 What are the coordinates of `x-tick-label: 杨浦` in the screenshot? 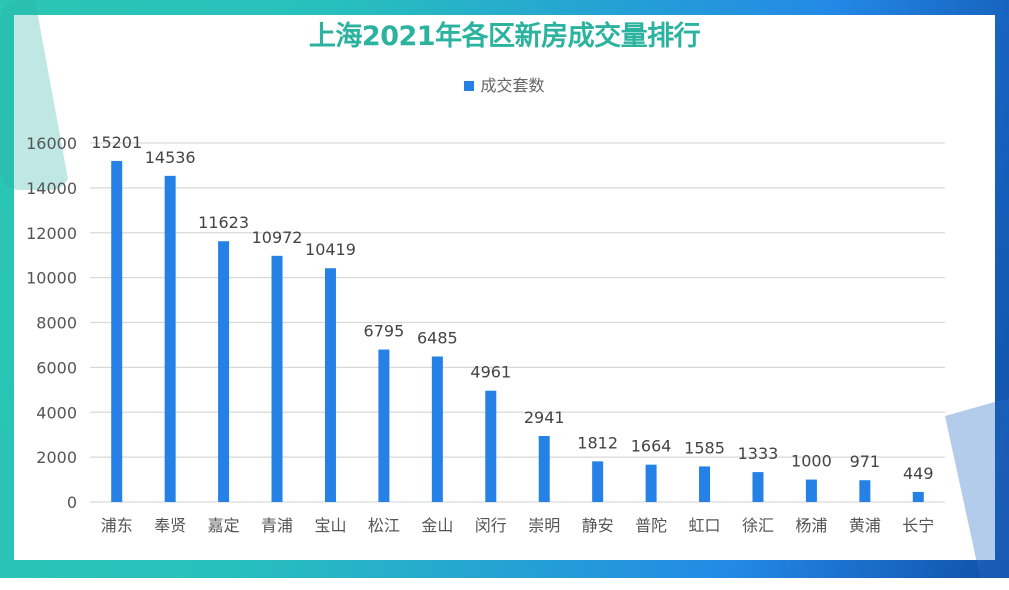 It's located at (811, 525).